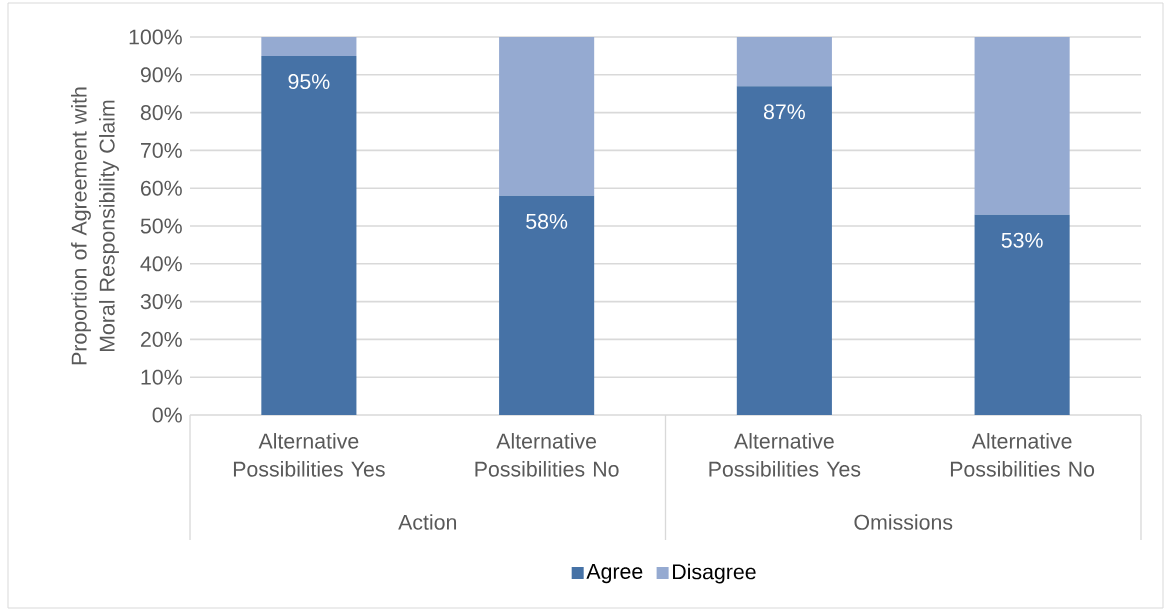  What do you see at coordinates (161, 188) in the screenshot?
I see `y-tick-label: 60%` at bounding box center [161, 188].